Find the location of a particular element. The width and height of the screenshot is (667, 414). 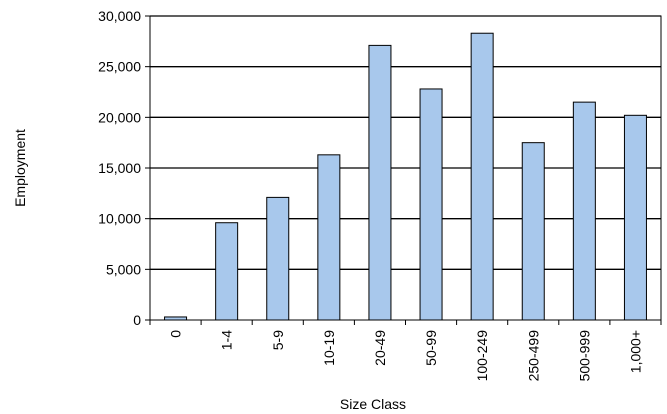

x-axis-title: Size Class is located at coordinates (373, 404).